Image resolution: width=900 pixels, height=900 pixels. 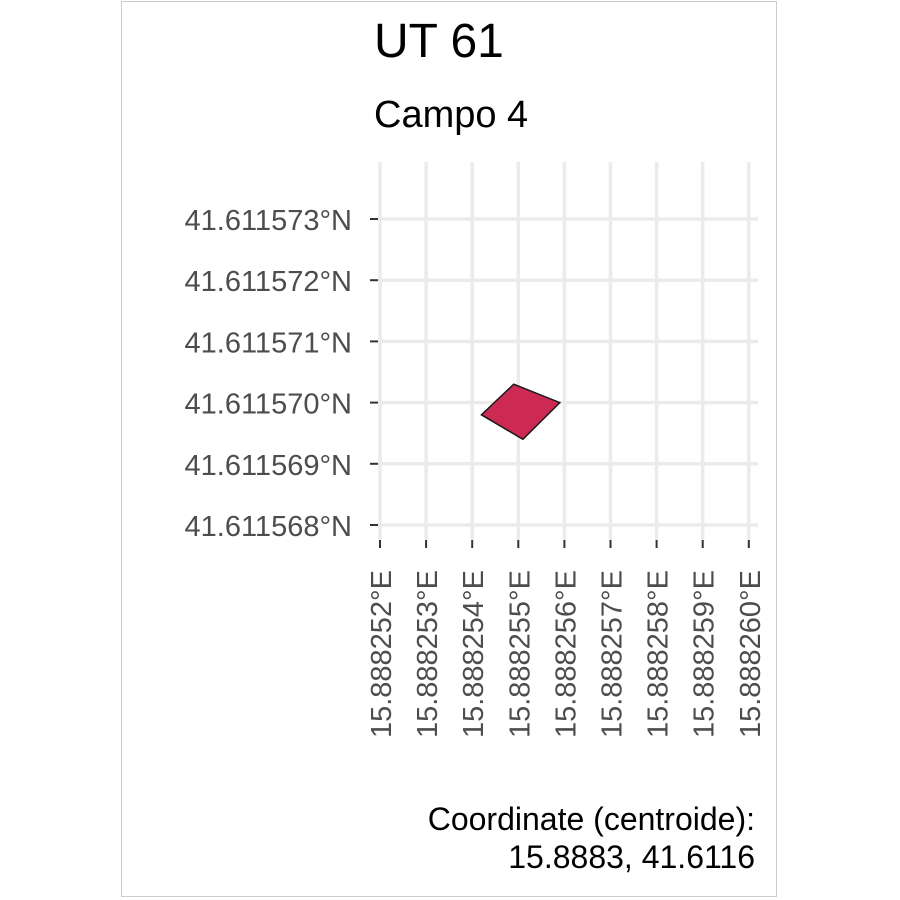 What do you see at coordinates (451, 115) in the screenshot?
I see `map-subtitle: Campo 4` at bounding box center [451, 115].